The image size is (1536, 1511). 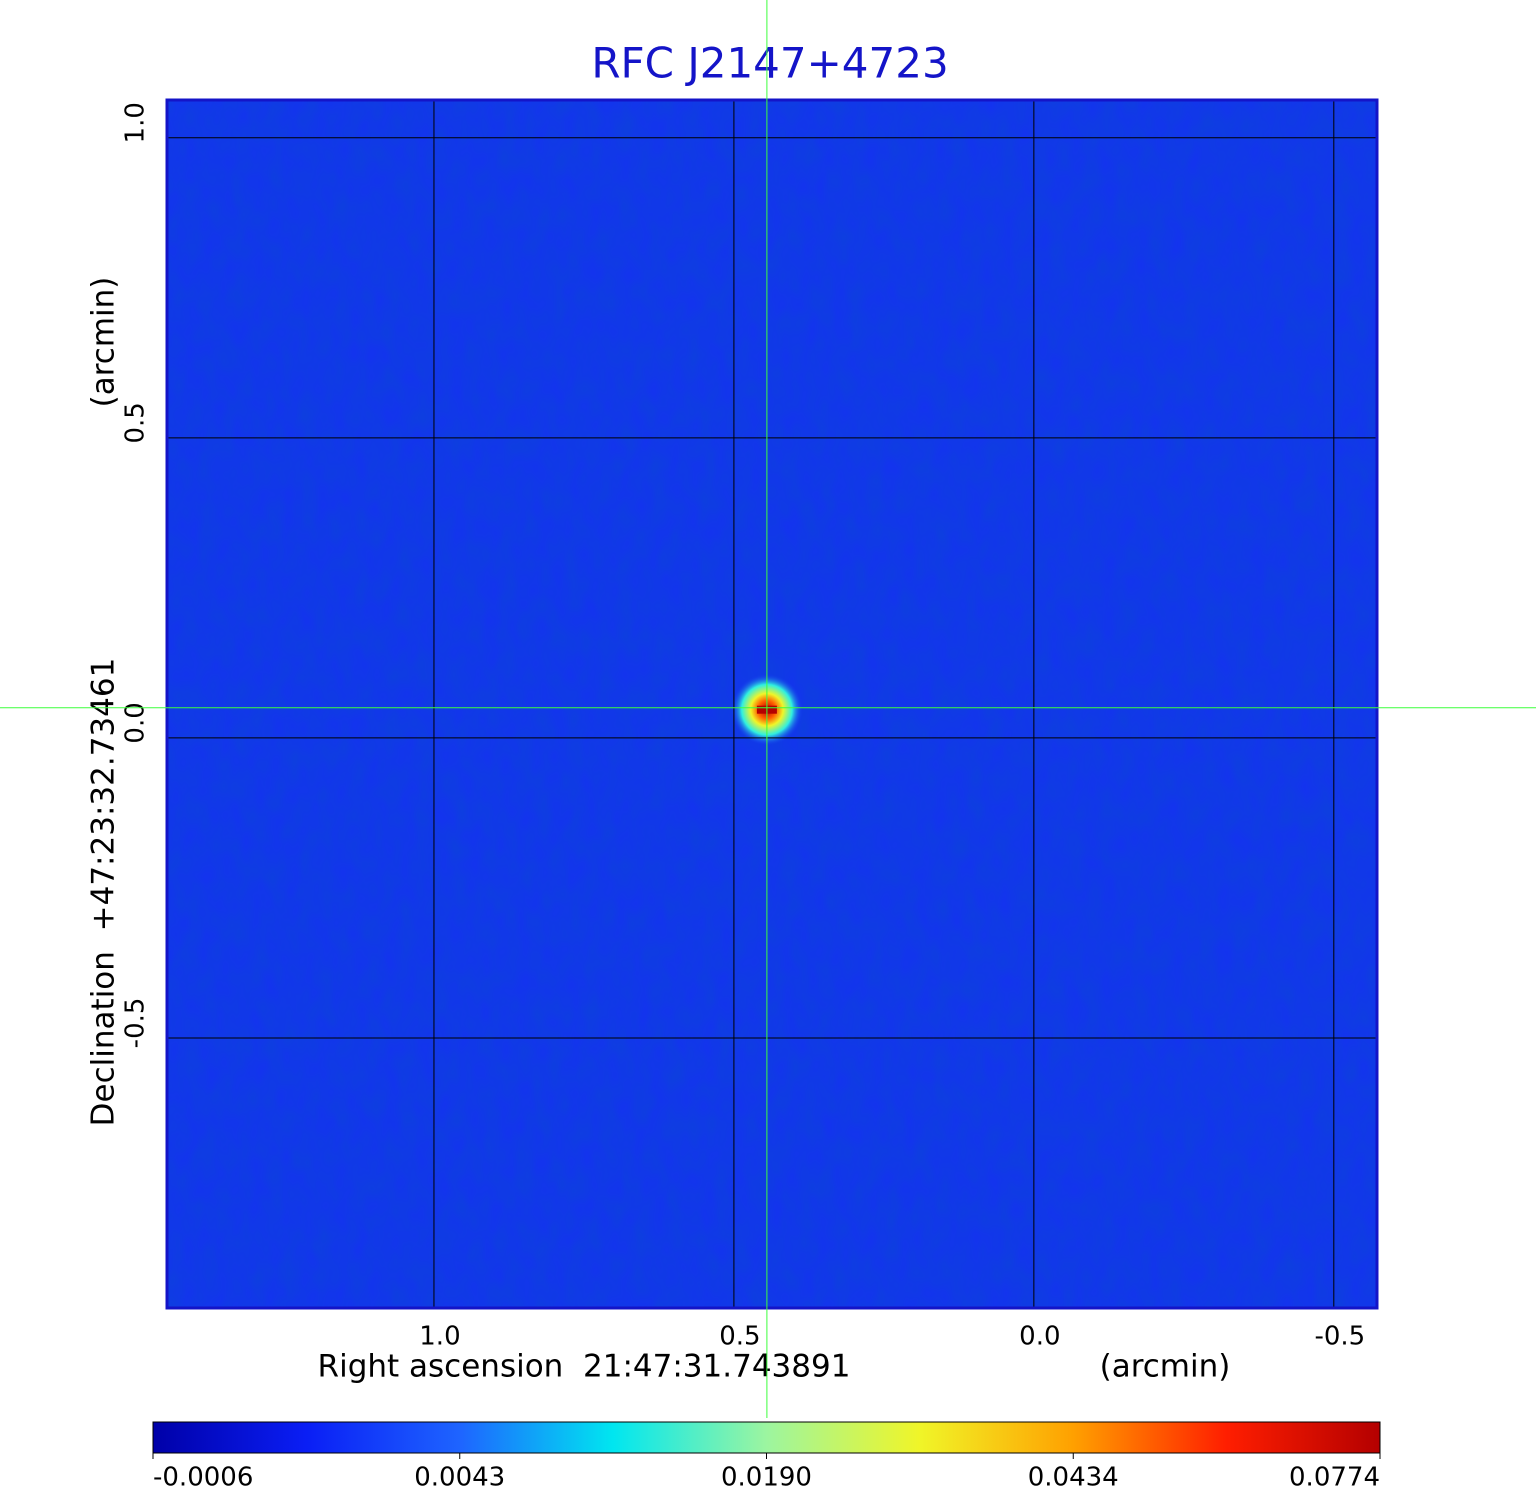 I want to click on y-tick-label: 0.0, so click(x=136, y=722).